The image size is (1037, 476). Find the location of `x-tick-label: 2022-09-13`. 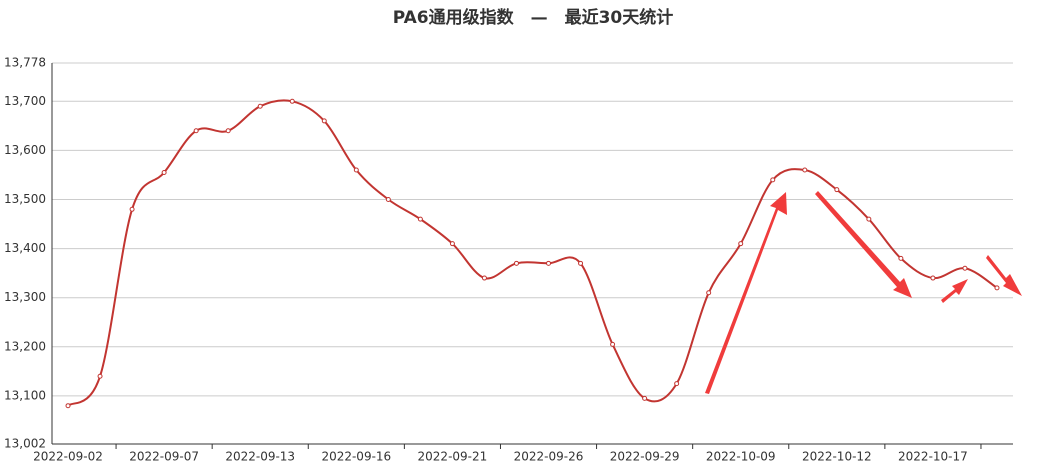

x-tick-label: 2022-09-13 is located at coordinates (260, 457).